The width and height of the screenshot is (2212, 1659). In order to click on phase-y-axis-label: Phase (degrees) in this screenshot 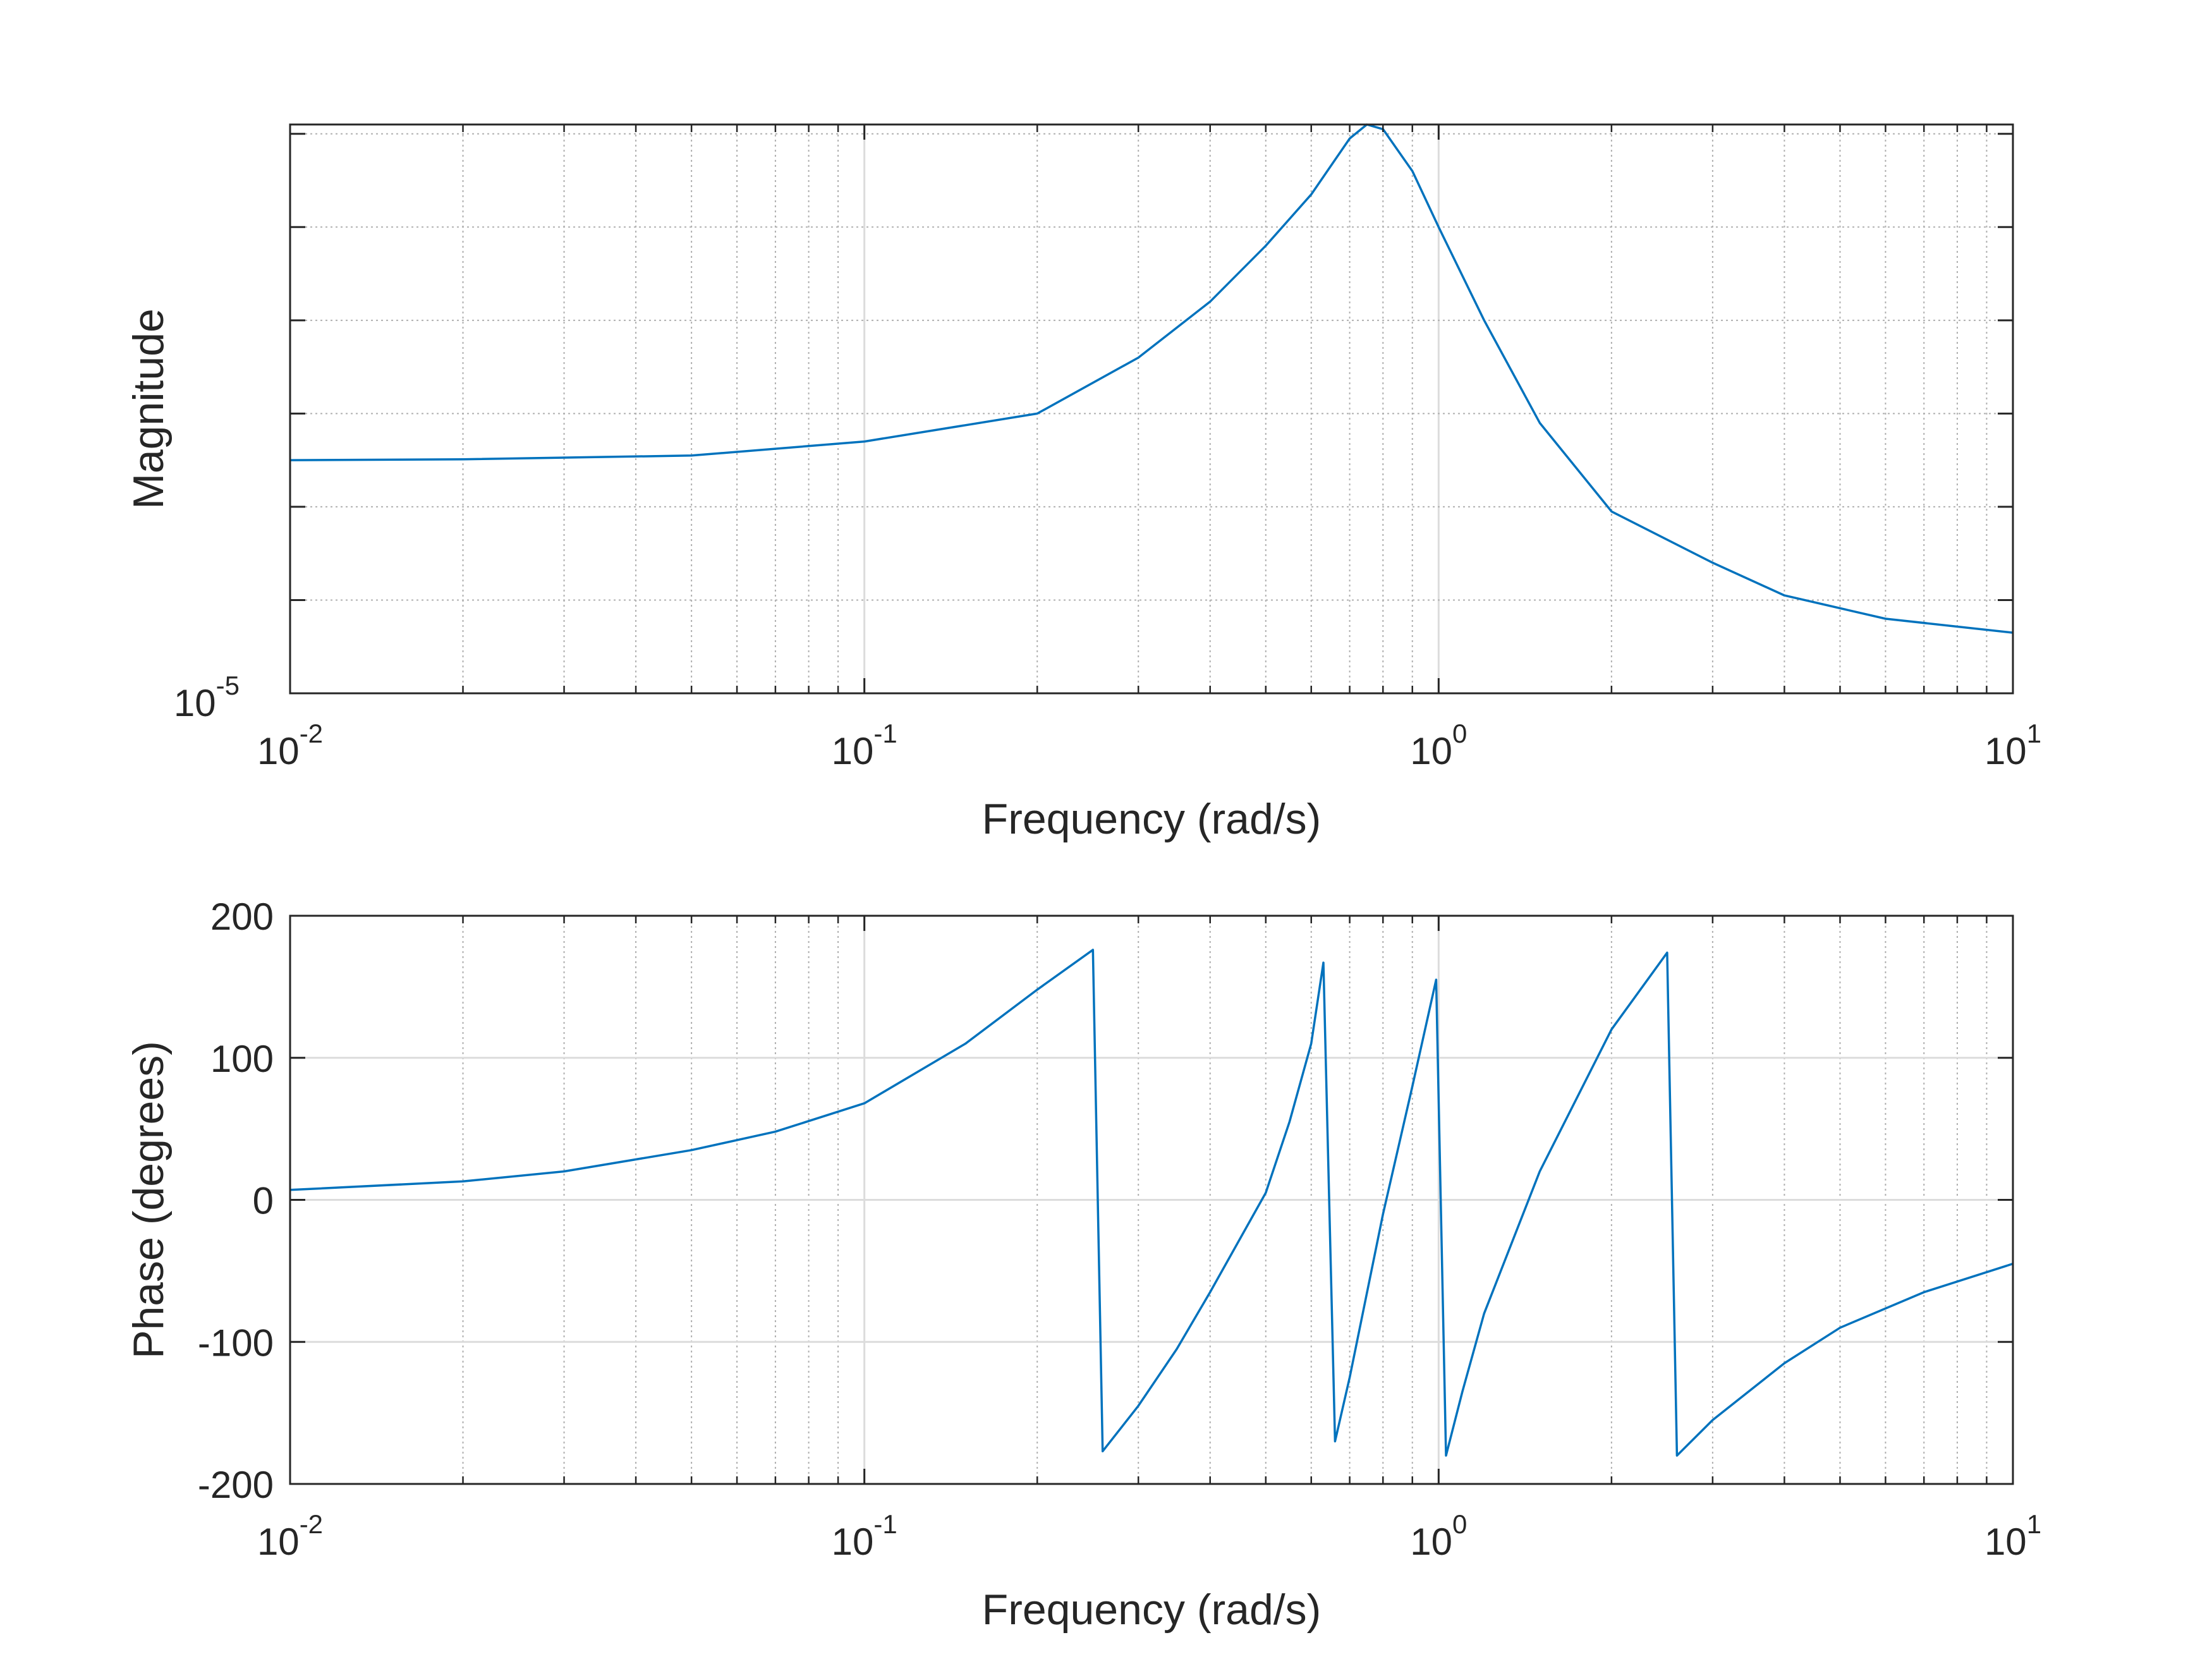, I will do `click(149, 1200)`.